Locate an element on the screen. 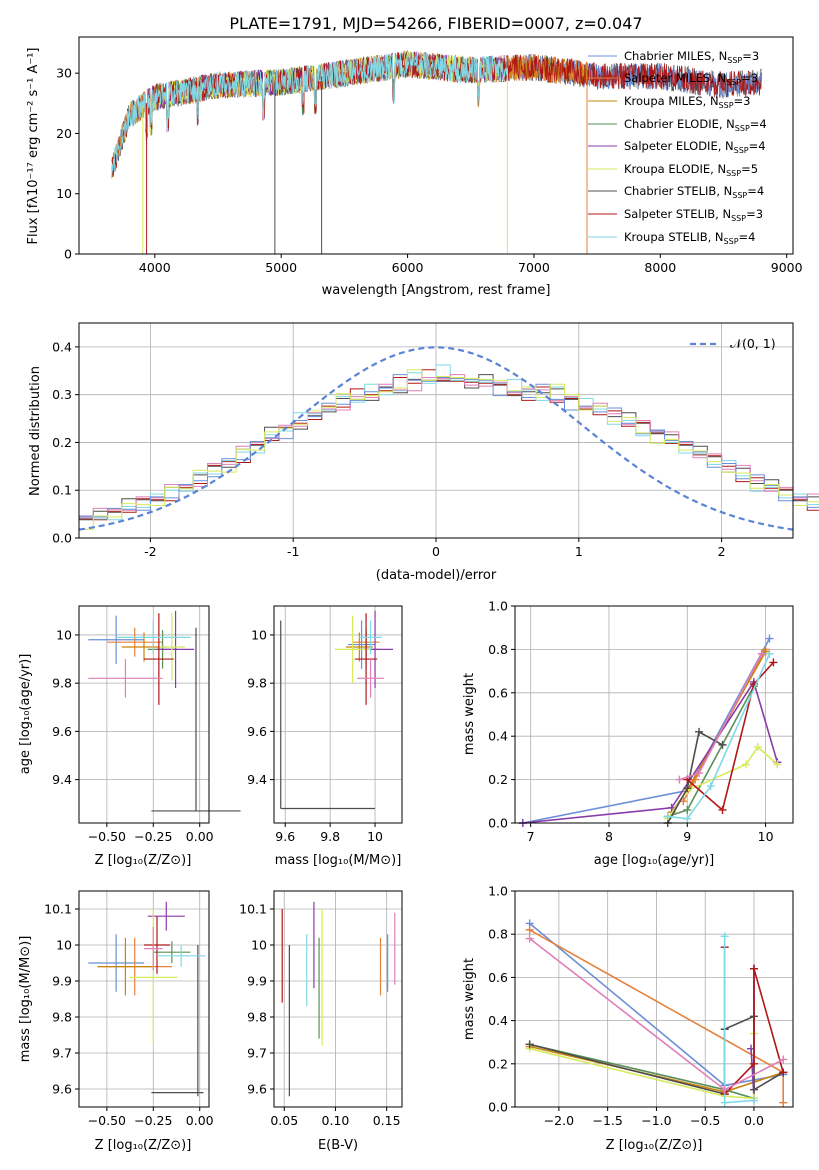  legend-entry-chabrier-stelib: Chabrier STELIB, NSSP=4 is located at coordinates (676, 192).